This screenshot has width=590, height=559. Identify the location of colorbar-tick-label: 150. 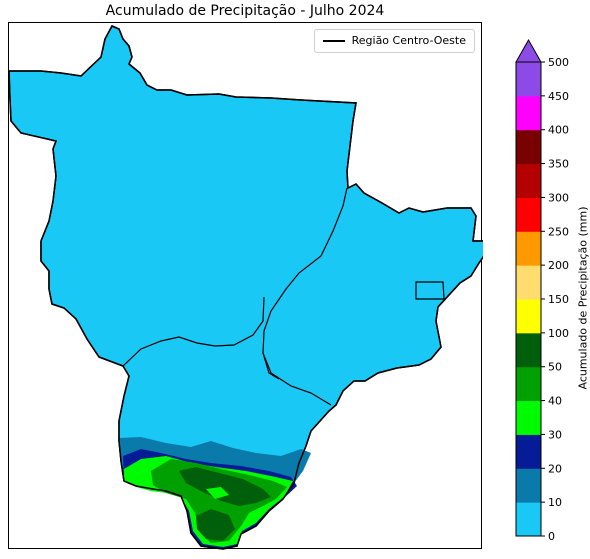
(558, 299).